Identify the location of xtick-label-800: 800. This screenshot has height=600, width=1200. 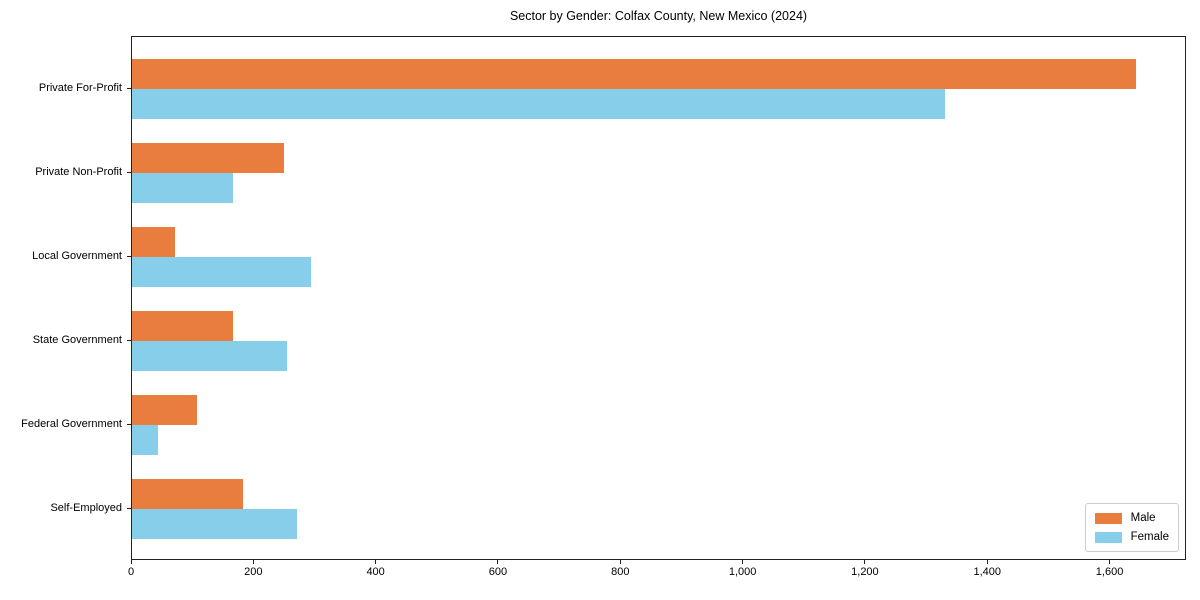
(620, 572).